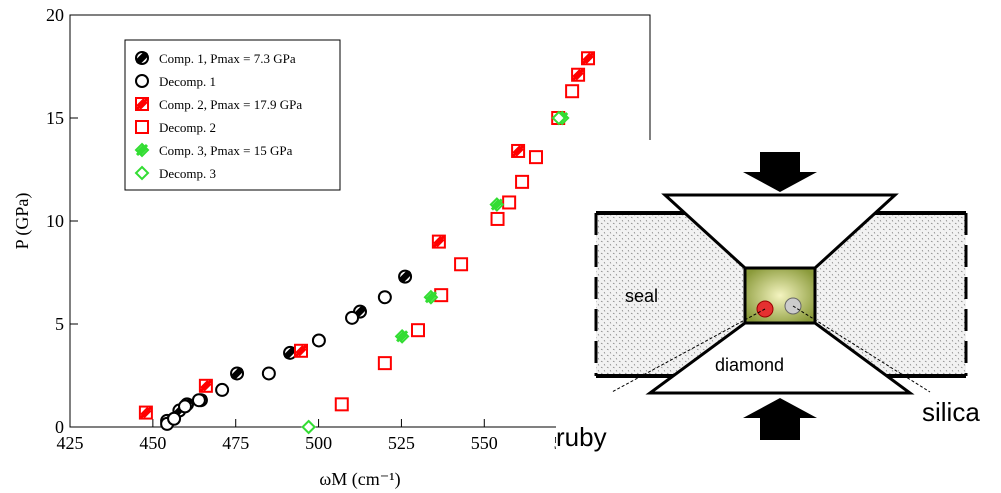  What do you see at coordinates (359, 479) in the screenshot?
I see `x-axis-label: ωM (cm⁻¹)` at bounding box center [359, 479].